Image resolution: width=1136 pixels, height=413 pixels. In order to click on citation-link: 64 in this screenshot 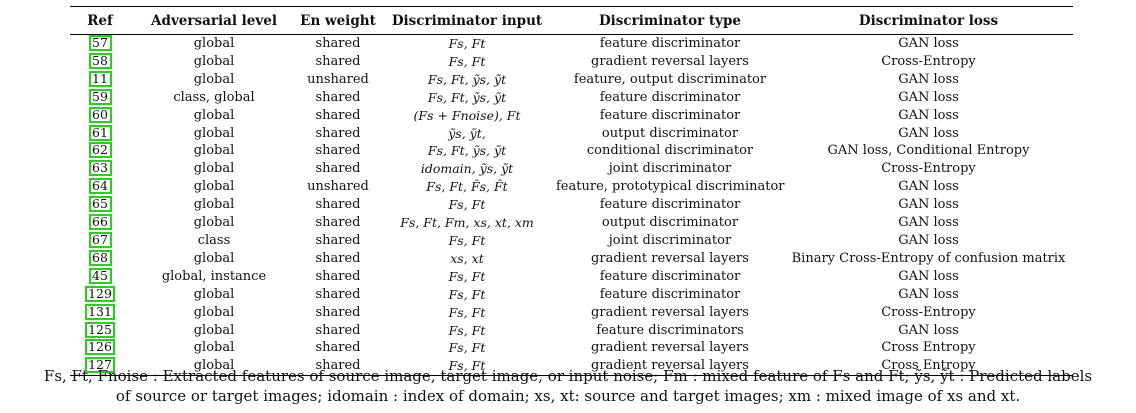, I will do `click(100, 186)`.